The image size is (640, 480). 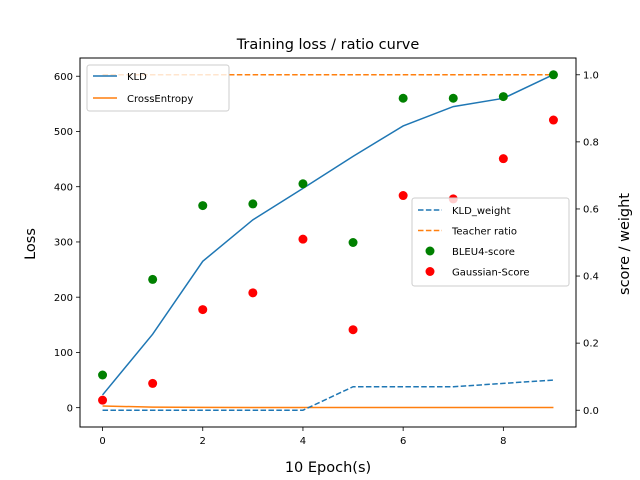 What do you see at coordinates (591, 210) in the screenshot?
I see `y-right-tick-label: 0.6` at bounding box center [591, 210].